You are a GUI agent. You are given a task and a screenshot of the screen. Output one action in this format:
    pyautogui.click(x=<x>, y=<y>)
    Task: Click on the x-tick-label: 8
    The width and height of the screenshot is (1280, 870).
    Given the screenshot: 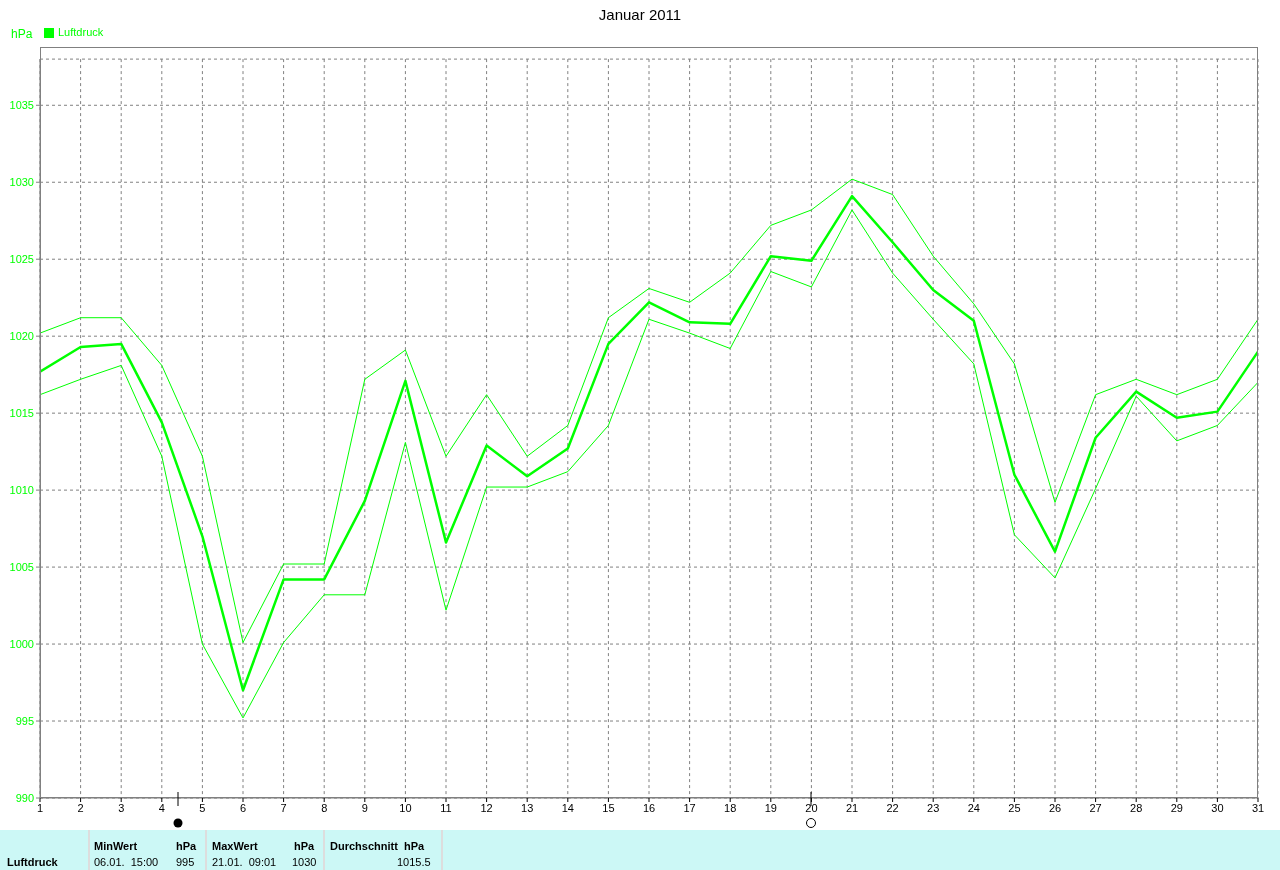 What is the action you would take?
    pyautogui.click(x=324, y=807)
    